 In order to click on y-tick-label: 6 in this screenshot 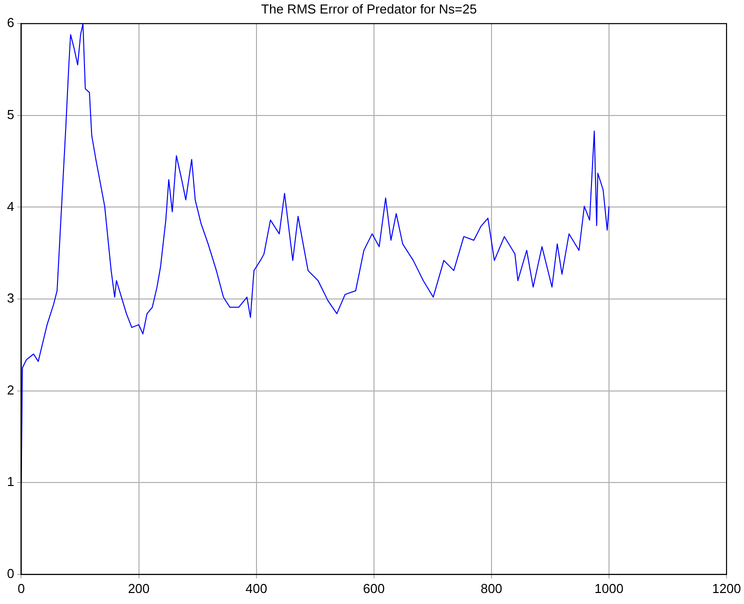, I will do `click(10, 22)`.